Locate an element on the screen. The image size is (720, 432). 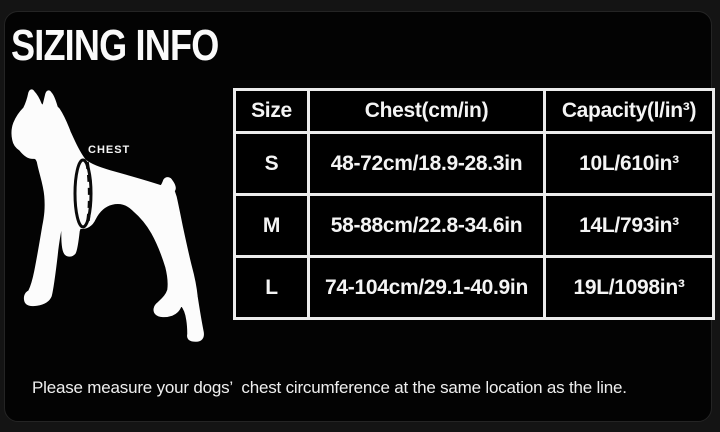
chest-cell: 48-72cm/18.9-28.3in is located at coordinates (426, 163).